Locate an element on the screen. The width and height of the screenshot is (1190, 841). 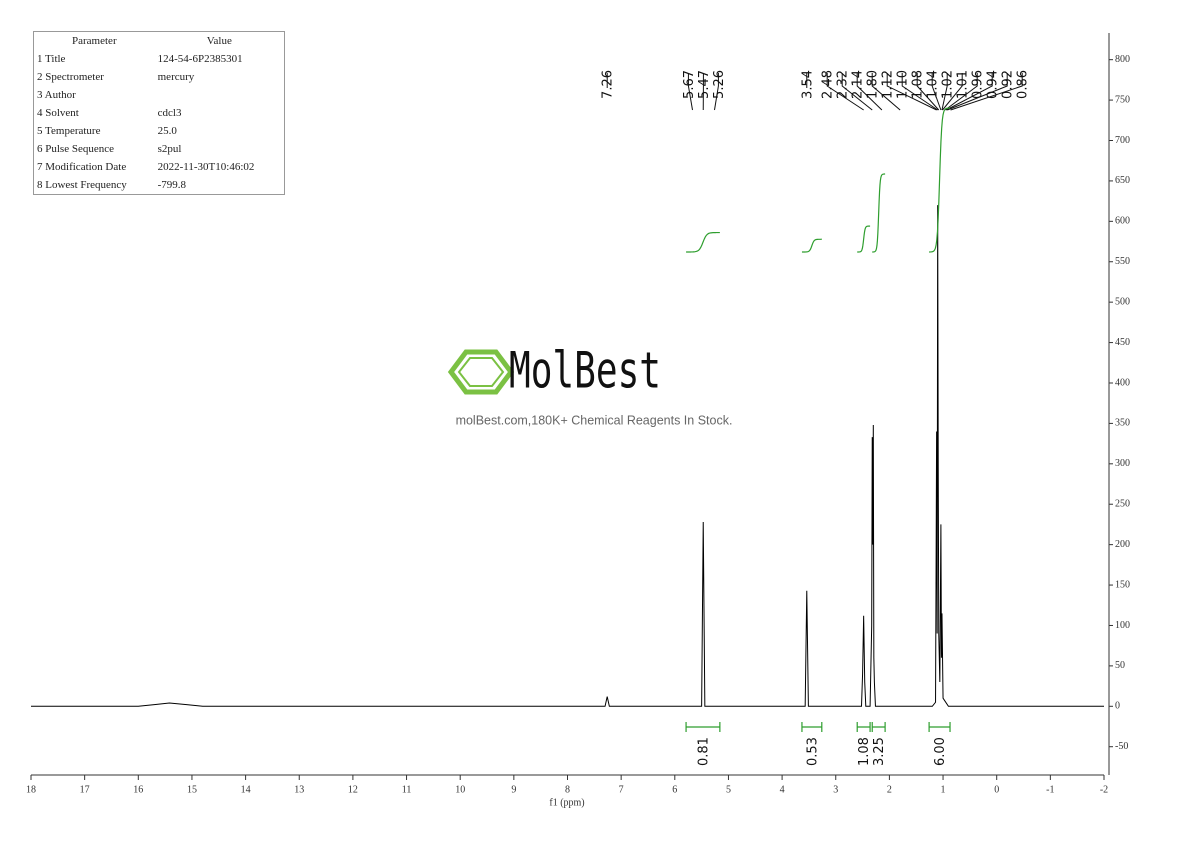
x-tick-label: 16 is located at coordinates (138, 789).